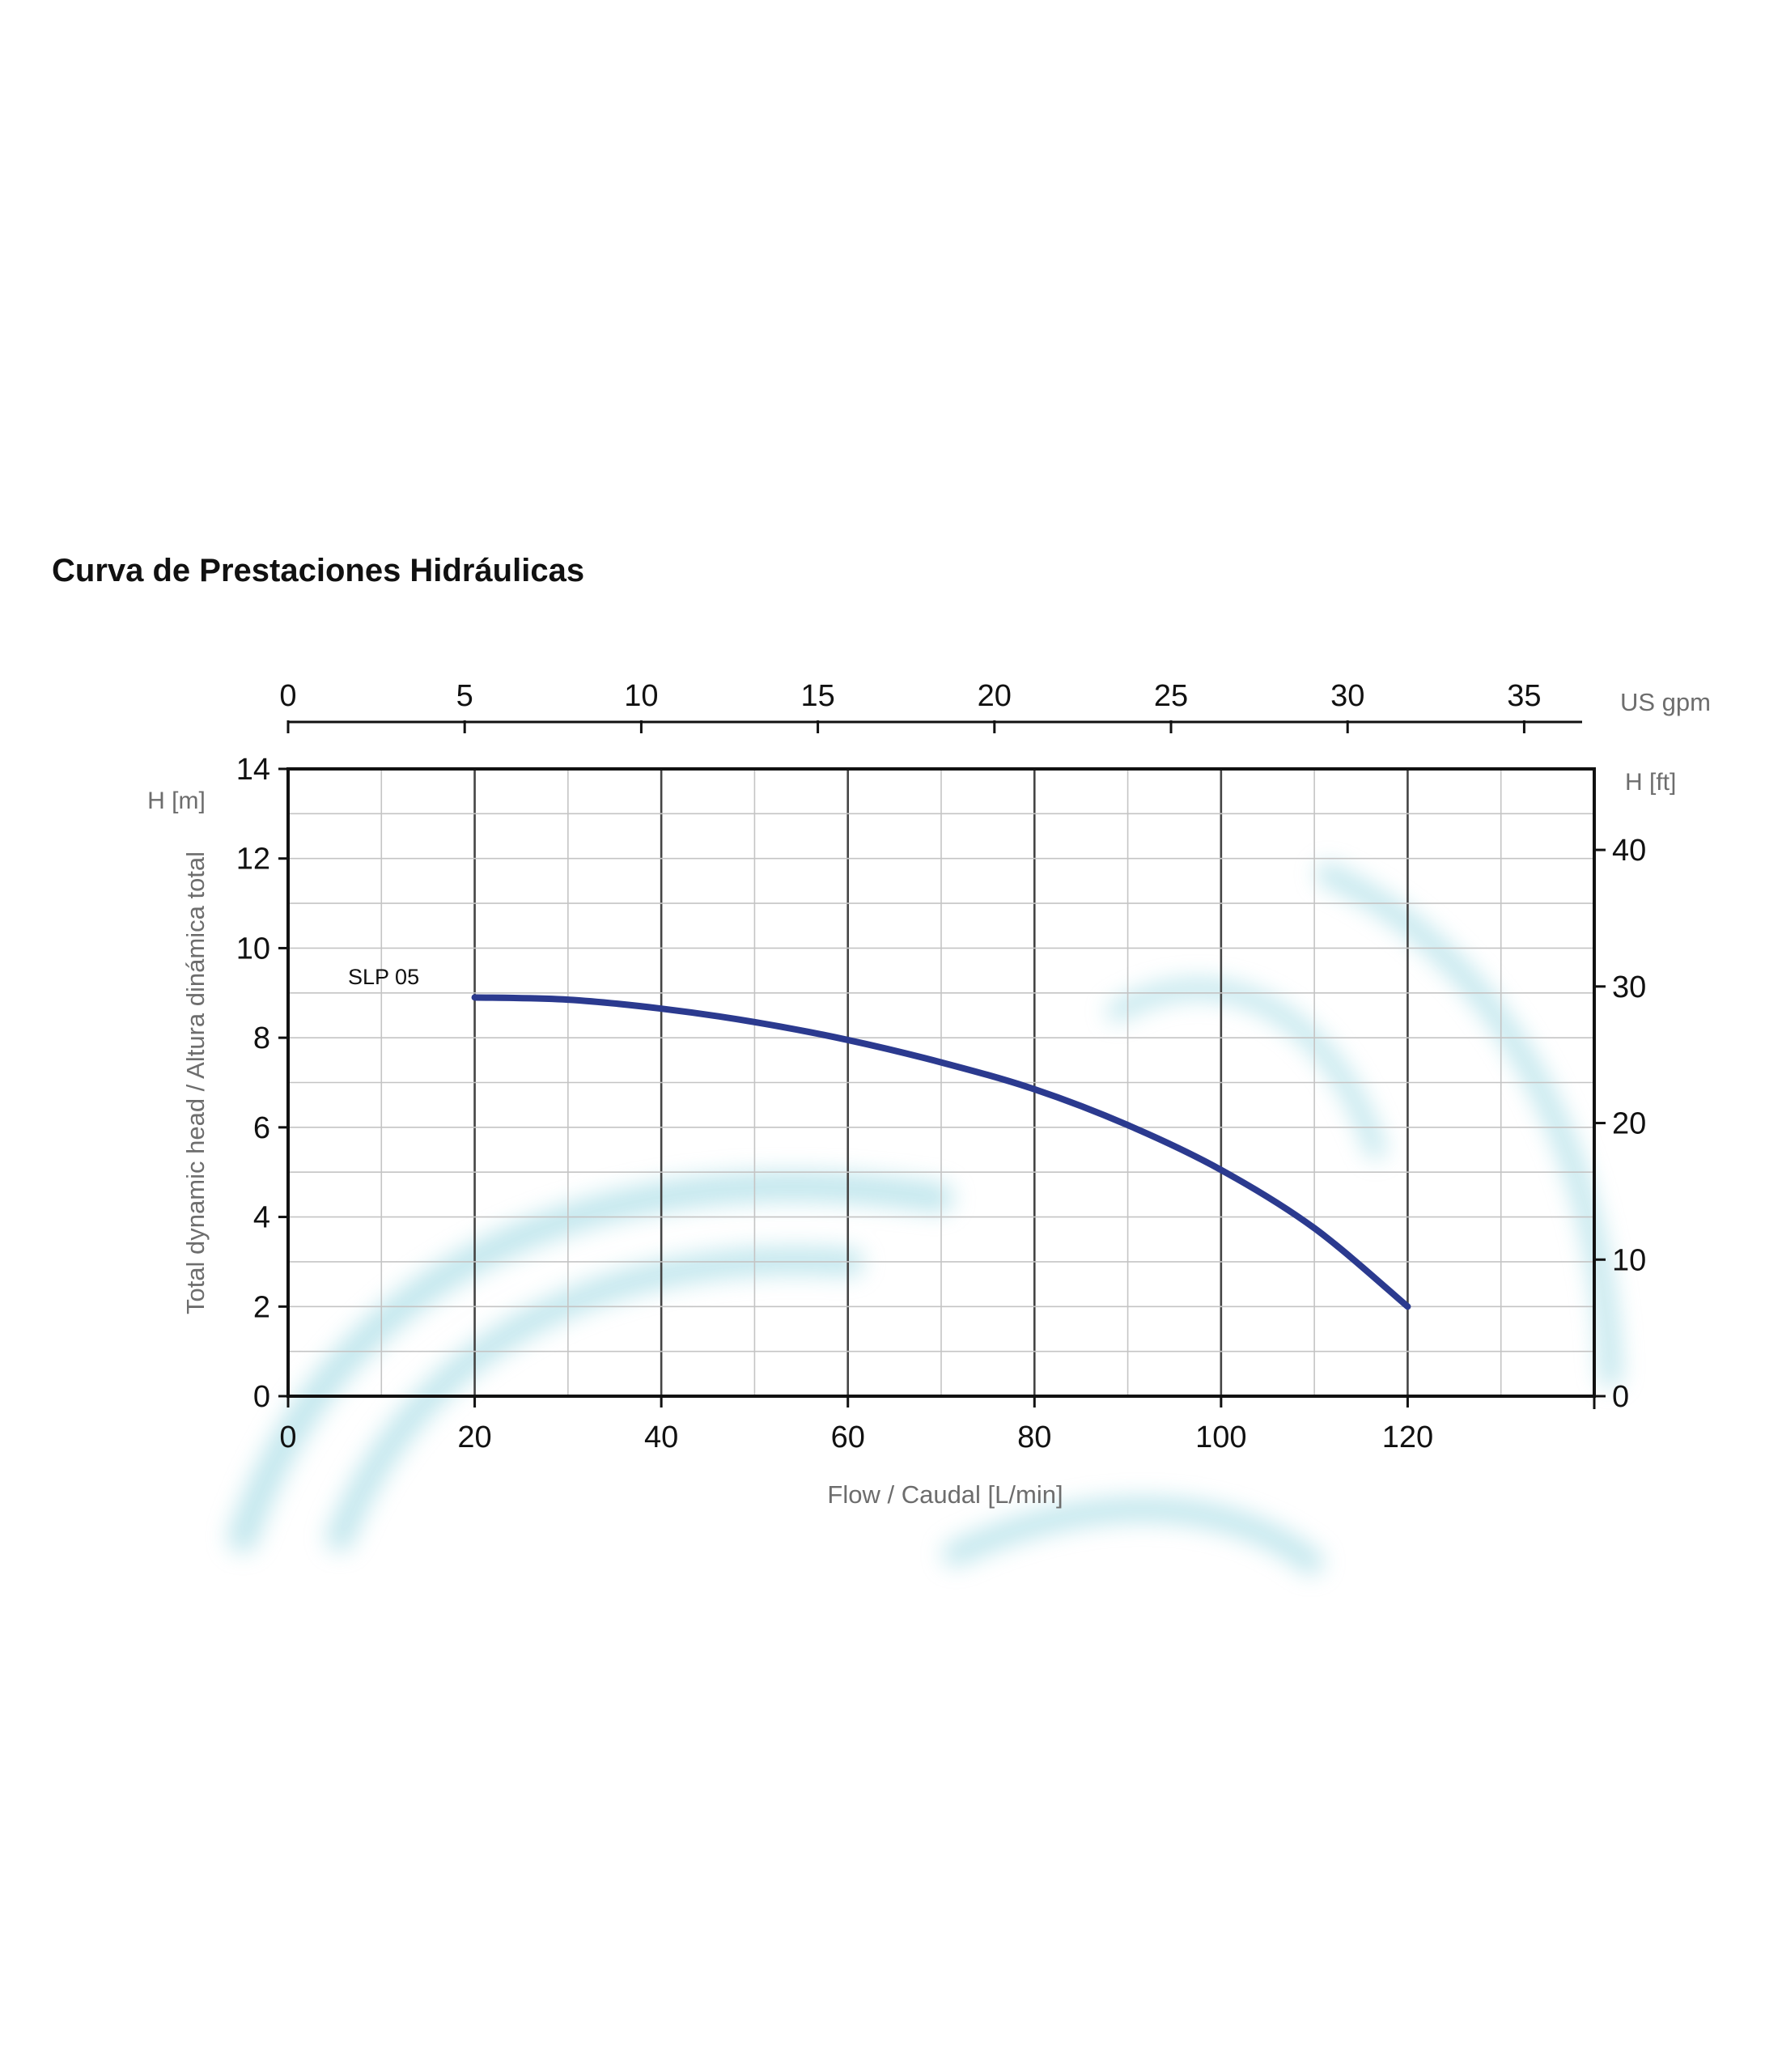 This screenshot has height=2072, width=1782. I want to click on secondary-x-tick-label-20: 20, so click(995, 696).